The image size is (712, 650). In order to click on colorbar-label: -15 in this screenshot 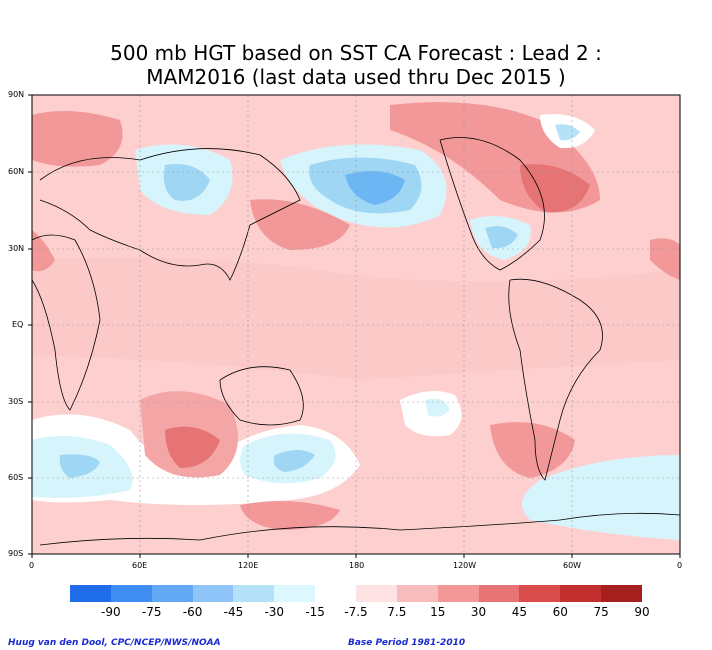, I will do `click(315, 612)`.